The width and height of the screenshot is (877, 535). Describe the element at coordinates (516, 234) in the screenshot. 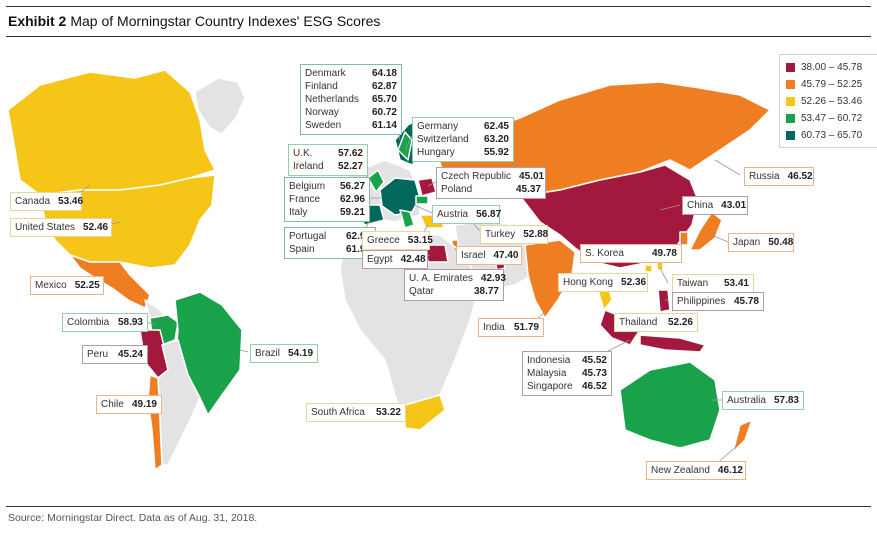

I see `label-row: Turkey 52.88` at that location.